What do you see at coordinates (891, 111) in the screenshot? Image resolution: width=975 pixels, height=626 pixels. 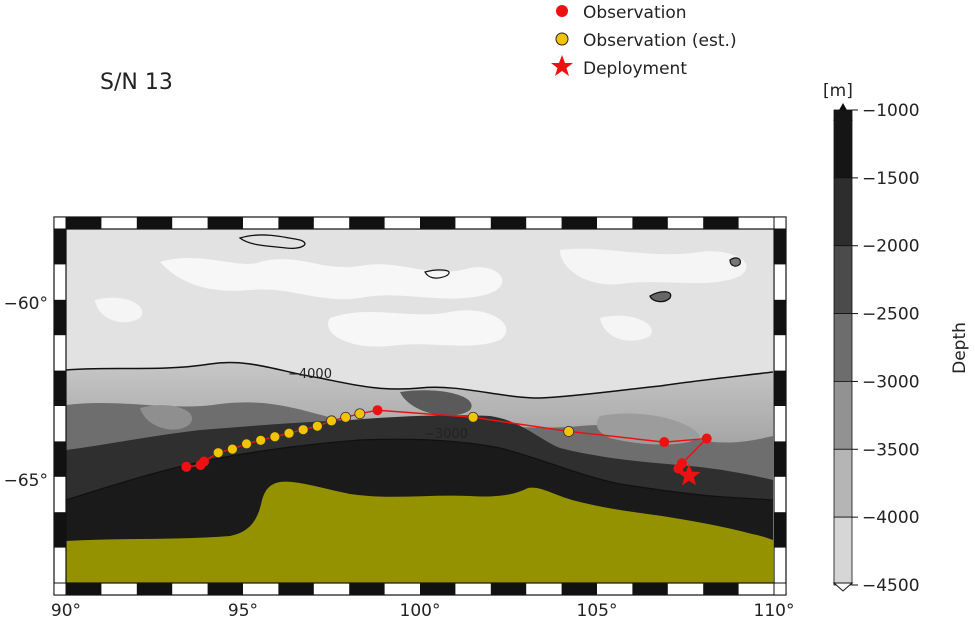 I see `colorbar-tick-label: −1000` at bounding box center [891, 111].